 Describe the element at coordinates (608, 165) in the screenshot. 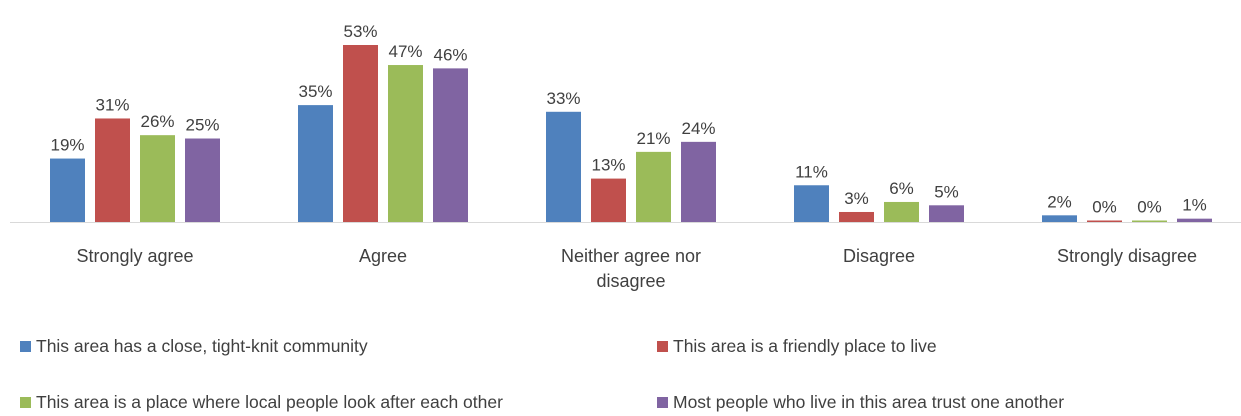

I see `data-label: 13%` at that location.